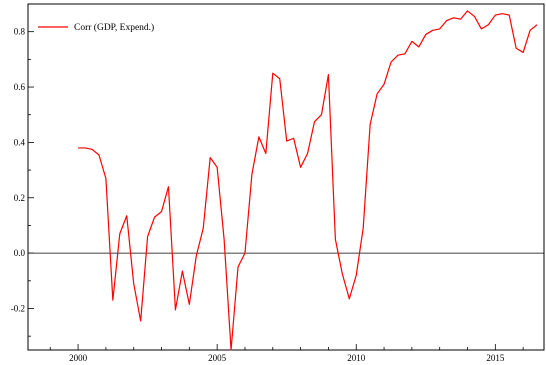 The width and height of the screenshot is (546, 365). Describe the element at coordinates (78, 358) in the screenshot. I see `x-tick-label: 2000` at that location.